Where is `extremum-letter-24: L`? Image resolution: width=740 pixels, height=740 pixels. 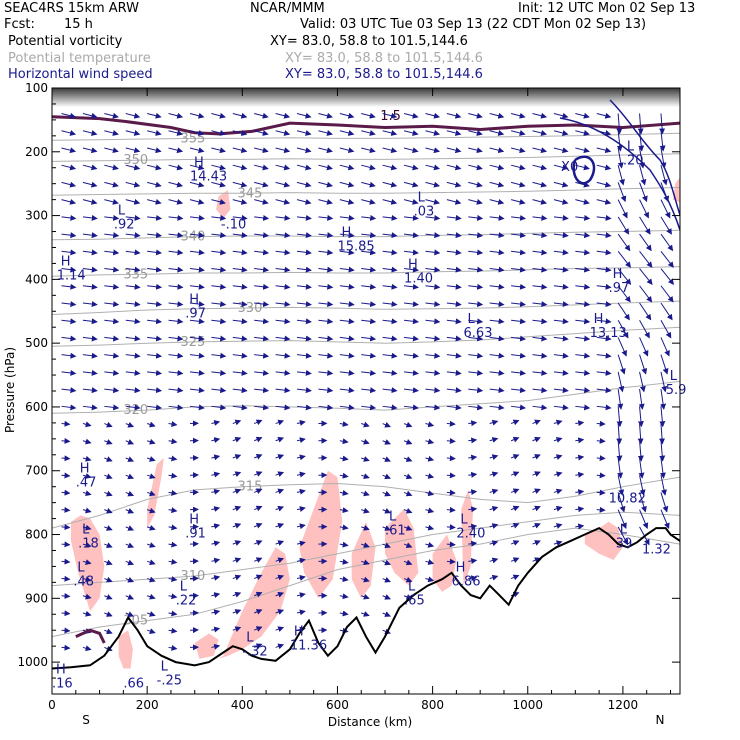
extremum-letter-24: L is located at coordinates (624, 529).